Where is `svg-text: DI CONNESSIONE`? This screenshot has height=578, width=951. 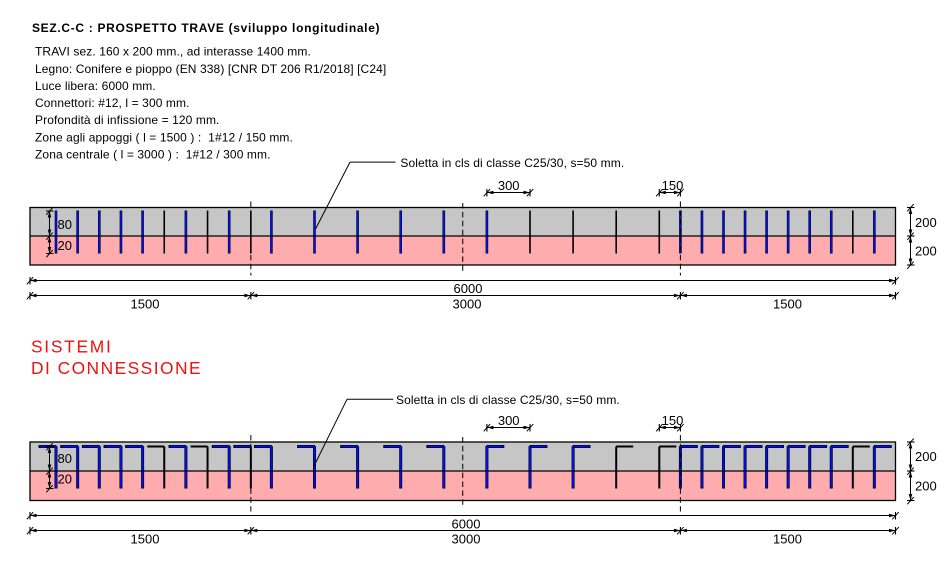
svg-text: DI CONNESSIONE is located at coordinates (116, 368).